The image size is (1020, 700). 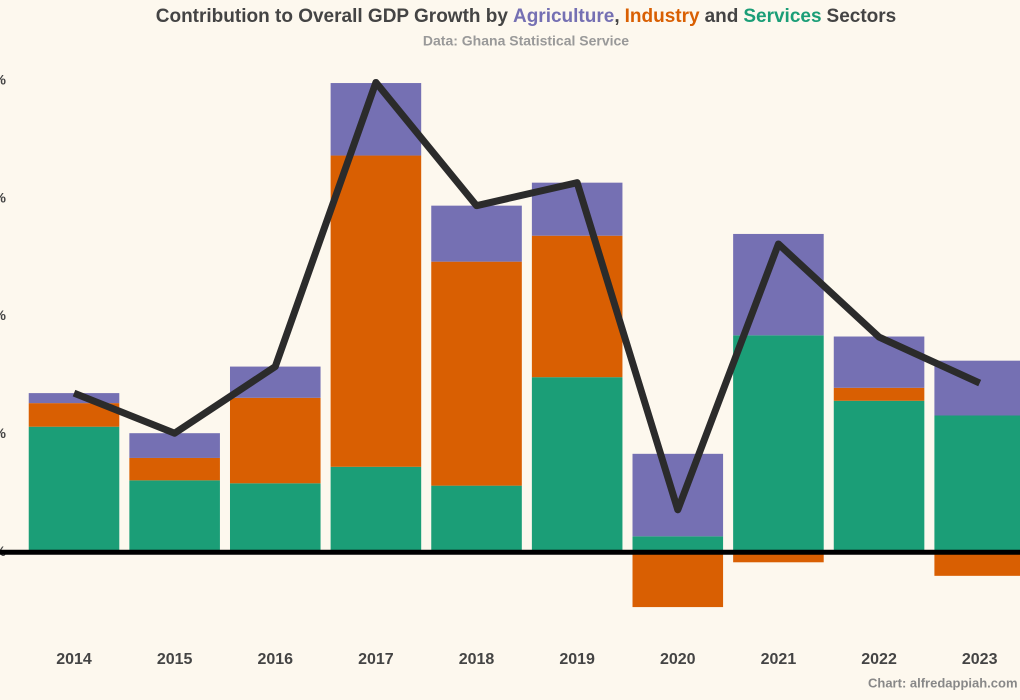 What do you see at coordinates (616, 16) in the screenshot?
I see `title-text: ,` at bounding box center [616, 16].